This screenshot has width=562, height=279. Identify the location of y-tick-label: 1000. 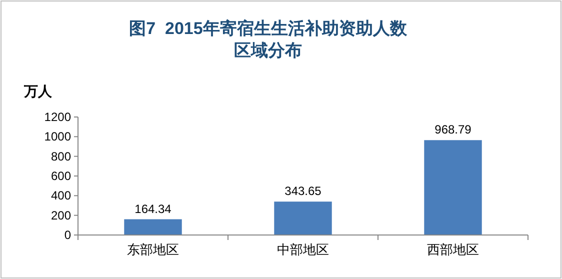
(58, 137).